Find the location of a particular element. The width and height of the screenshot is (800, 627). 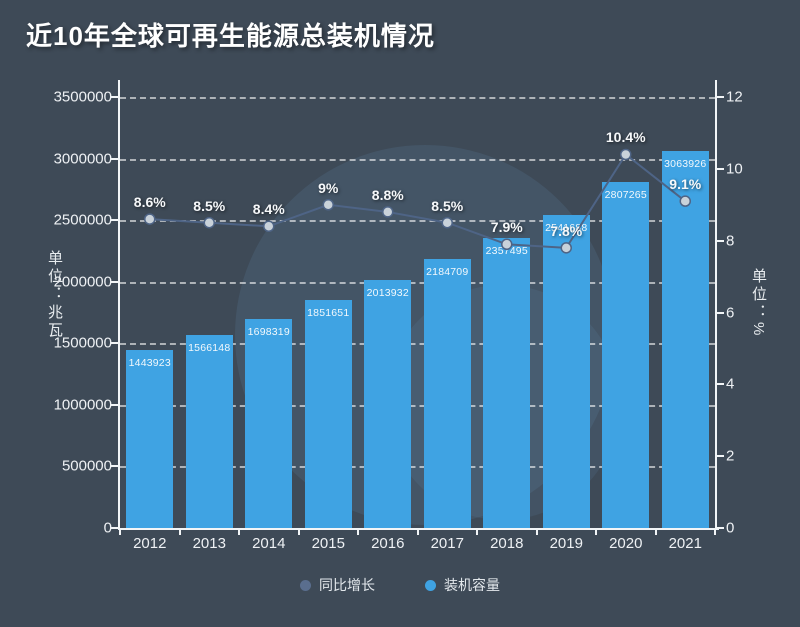

legend-label-growth: 同比增长 is located at coordinates (347, 585).